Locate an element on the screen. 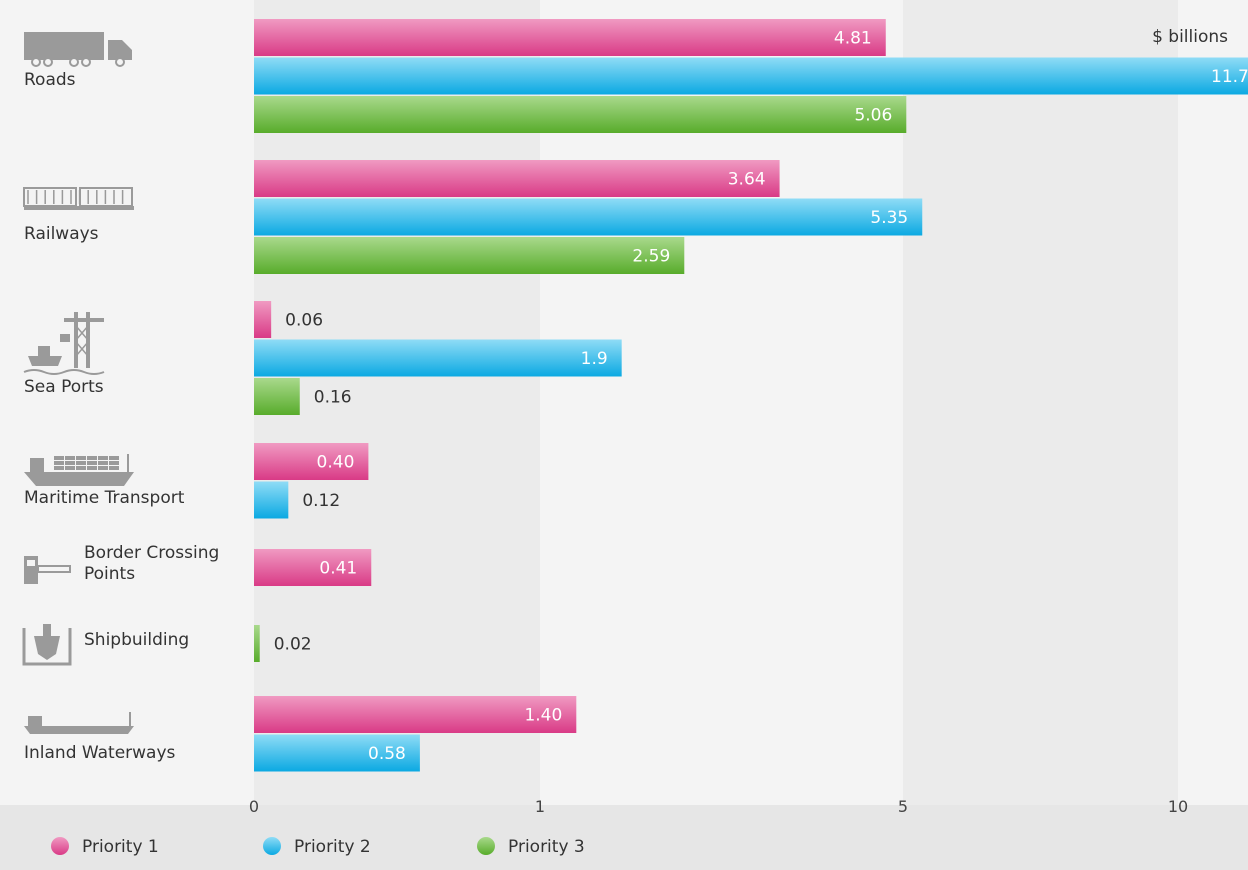 The image size is (1248, 870). bar-value-label: 1.40 is located at coordinates (543, 716).